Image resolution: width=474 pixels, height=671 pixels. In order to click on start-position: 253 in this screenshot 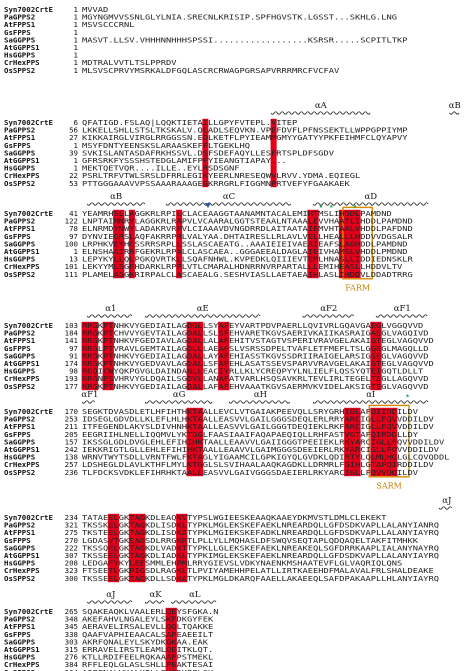, I will do `click(71, 419)`.